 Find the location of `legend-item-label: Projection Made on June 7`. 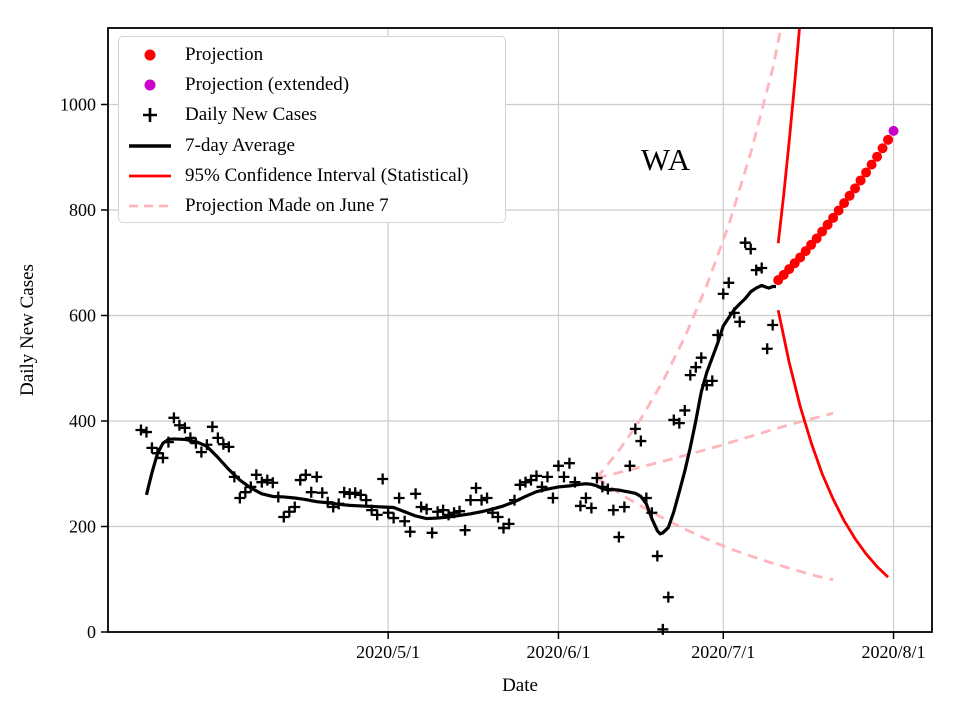

legend-item-label: Projection Made on June 7 is located at coordinates (287, 206).